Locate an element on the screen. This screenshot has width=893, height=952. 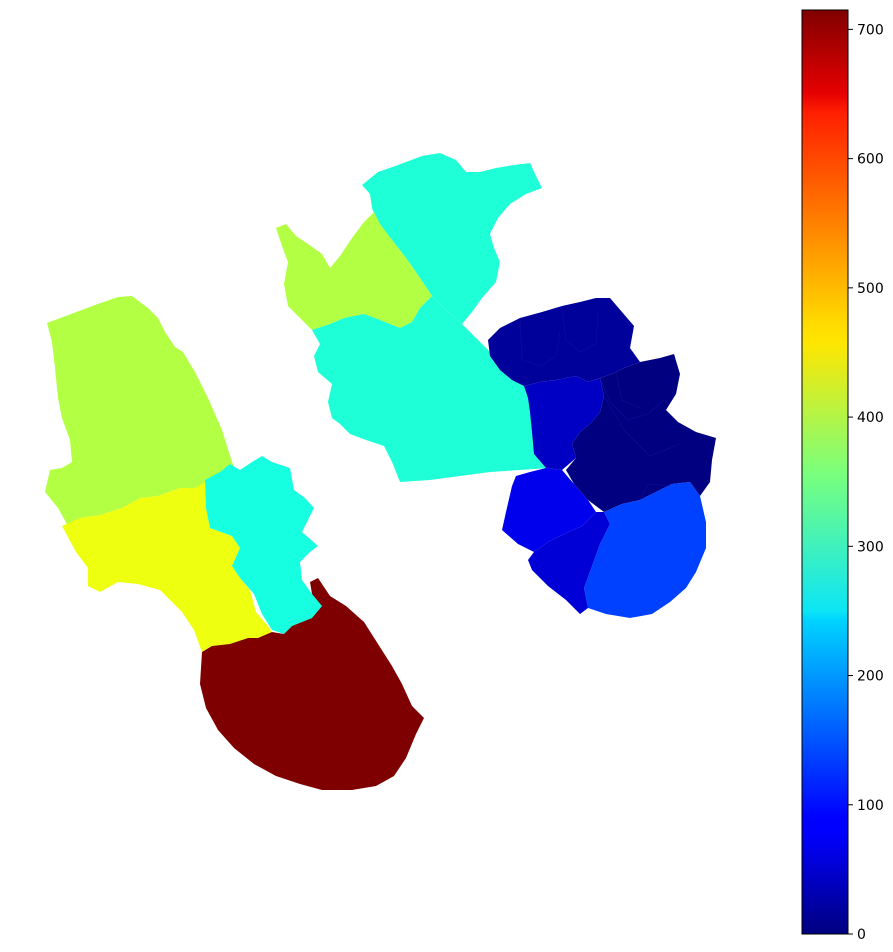
region-west-central is located at coordinates (263, 545).